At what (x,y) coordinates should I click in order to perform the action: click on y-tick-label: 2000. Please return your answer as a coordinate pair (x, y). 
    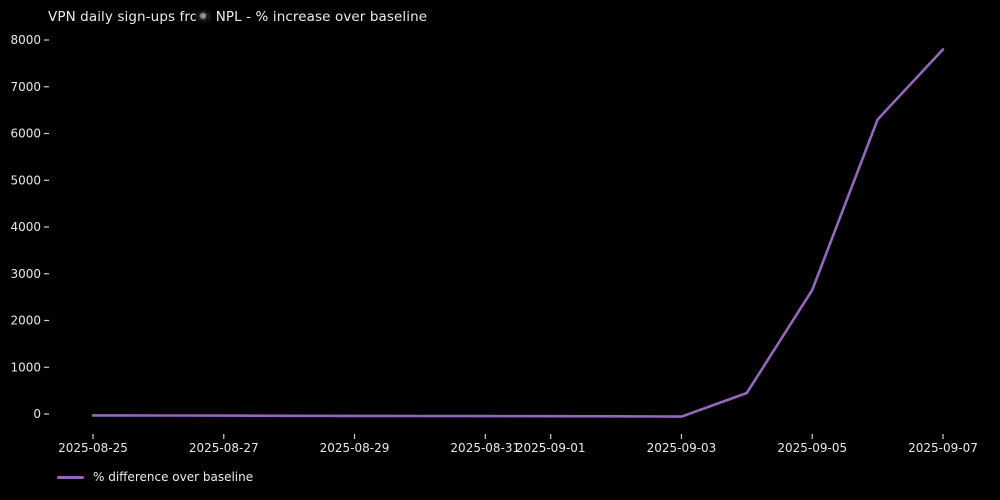
    Looking at the image, I should click on (25, 321).